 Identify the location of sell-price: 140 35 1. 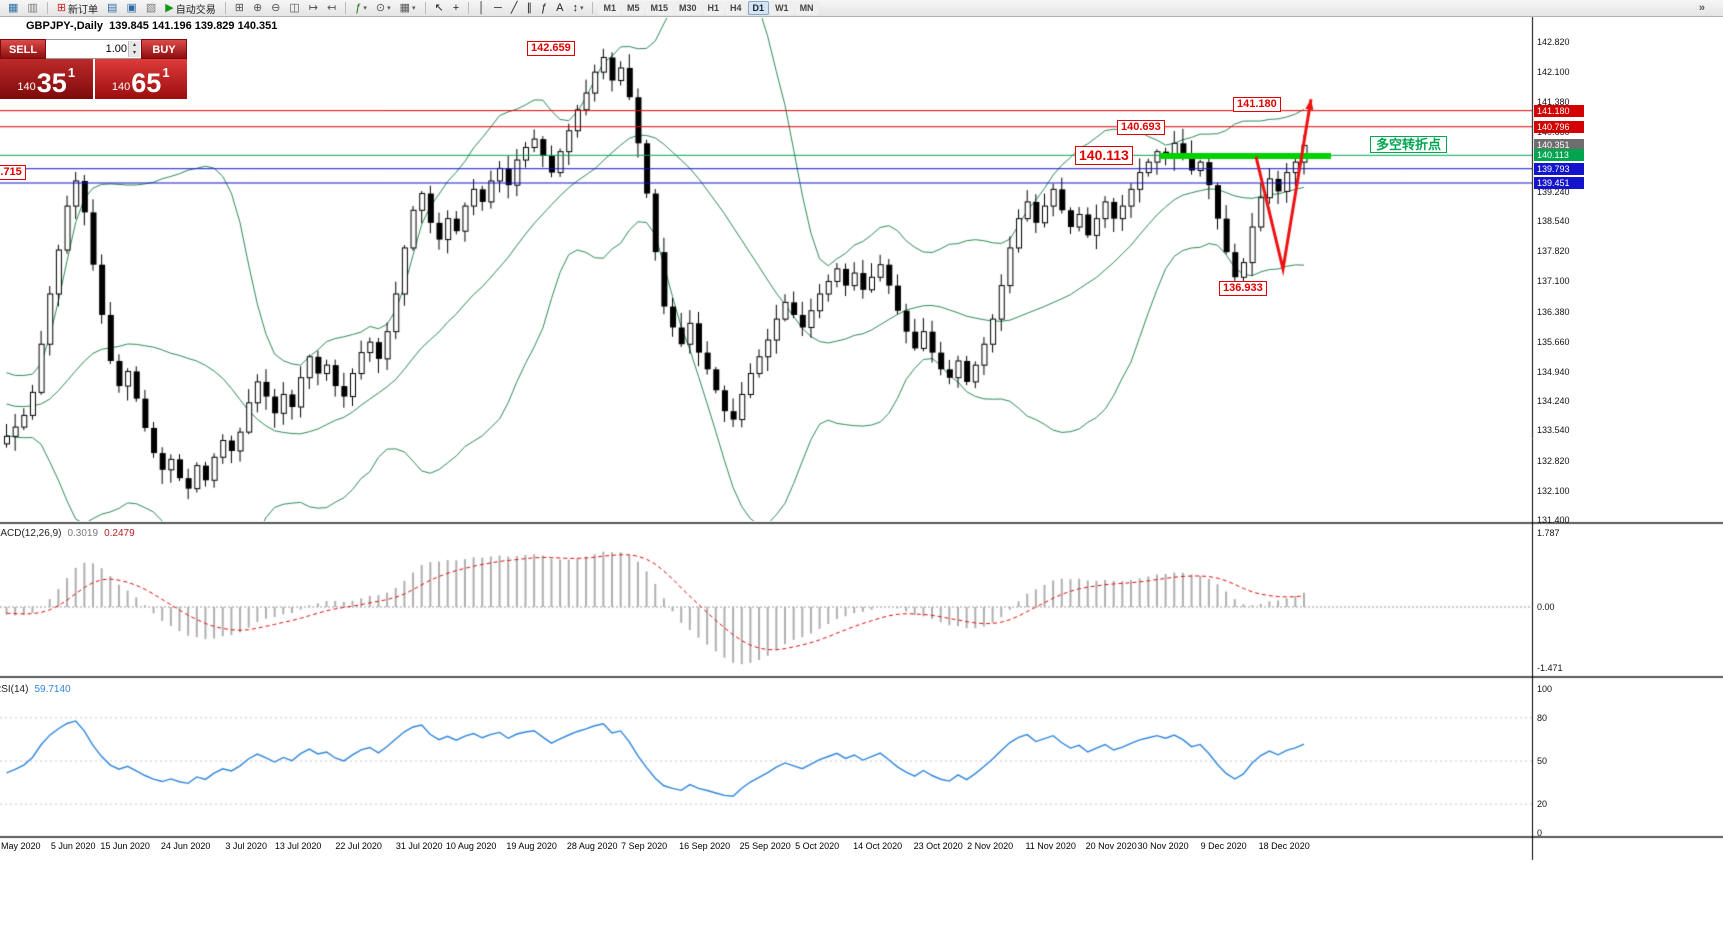
(46, 79).